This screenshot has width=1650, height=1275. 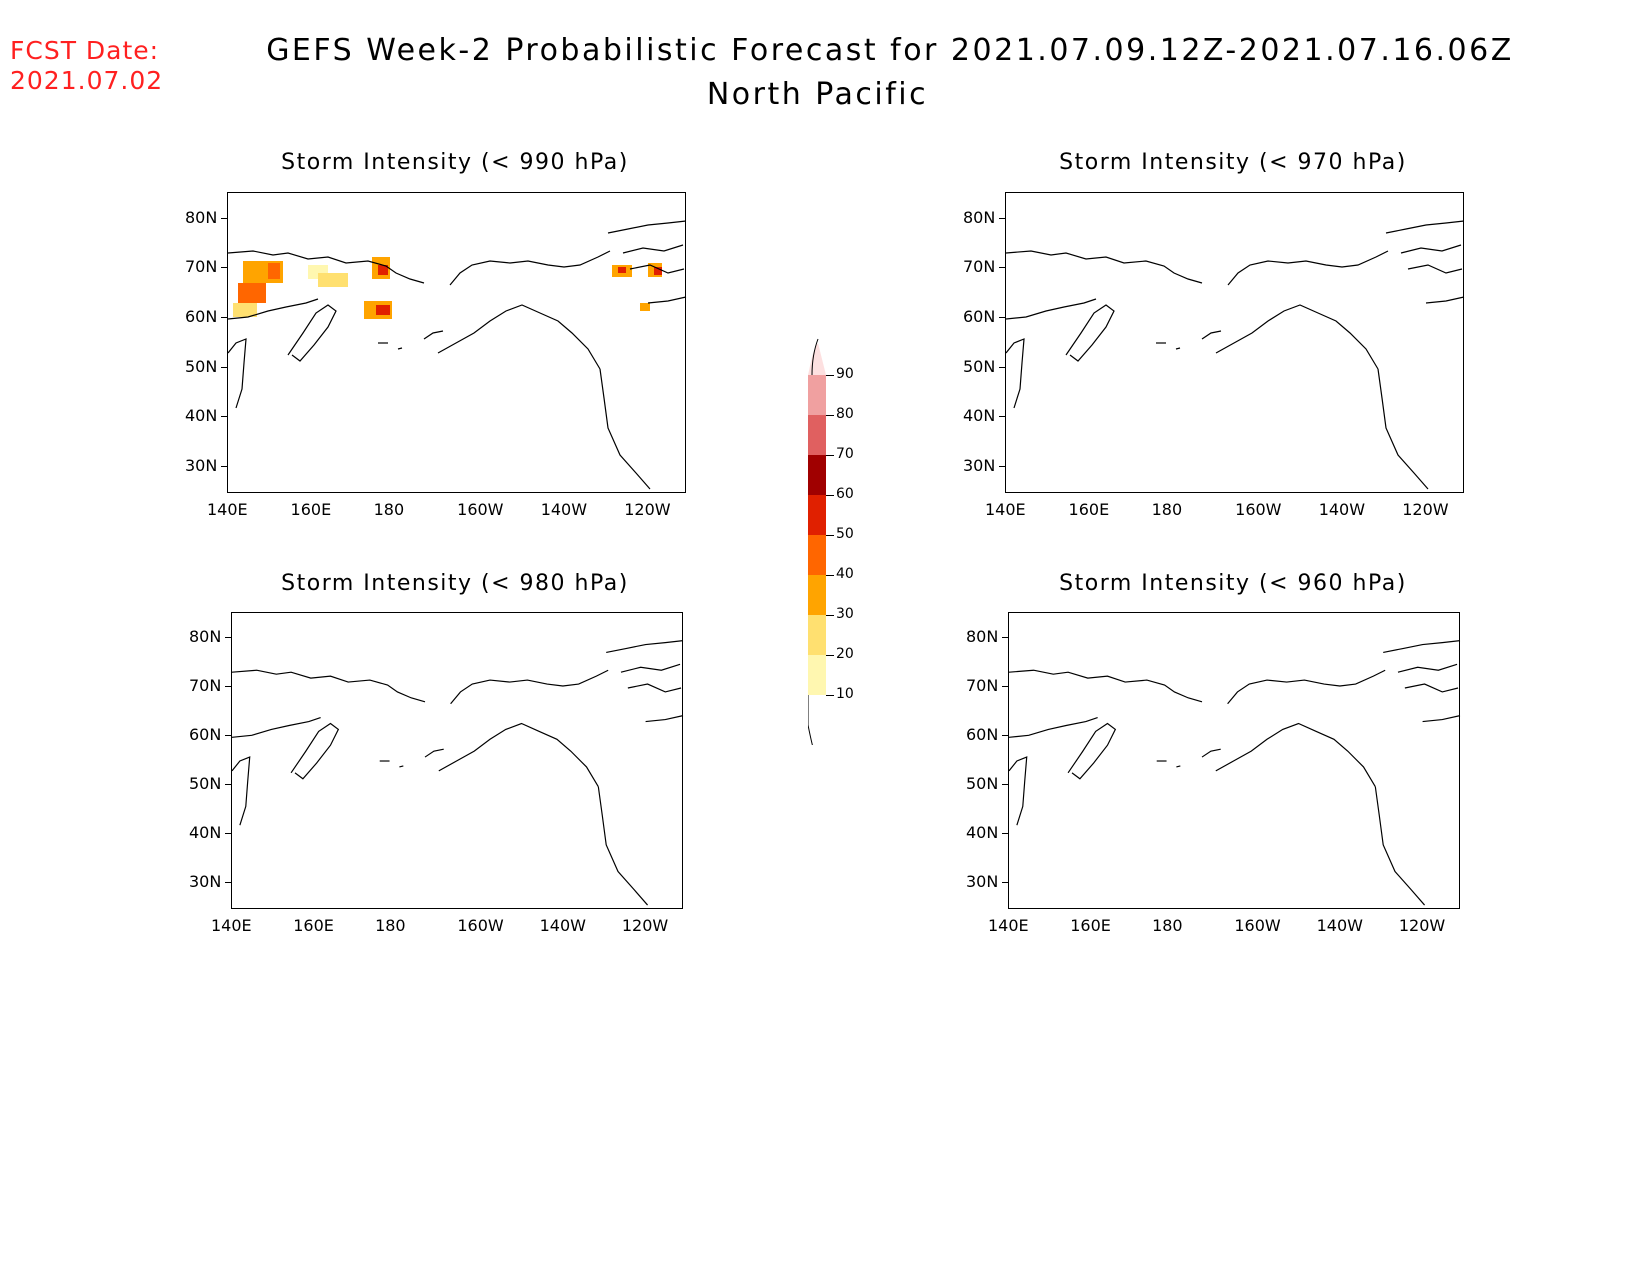 I want to click on colorbar-label: 60, so click(x=845, y=494).